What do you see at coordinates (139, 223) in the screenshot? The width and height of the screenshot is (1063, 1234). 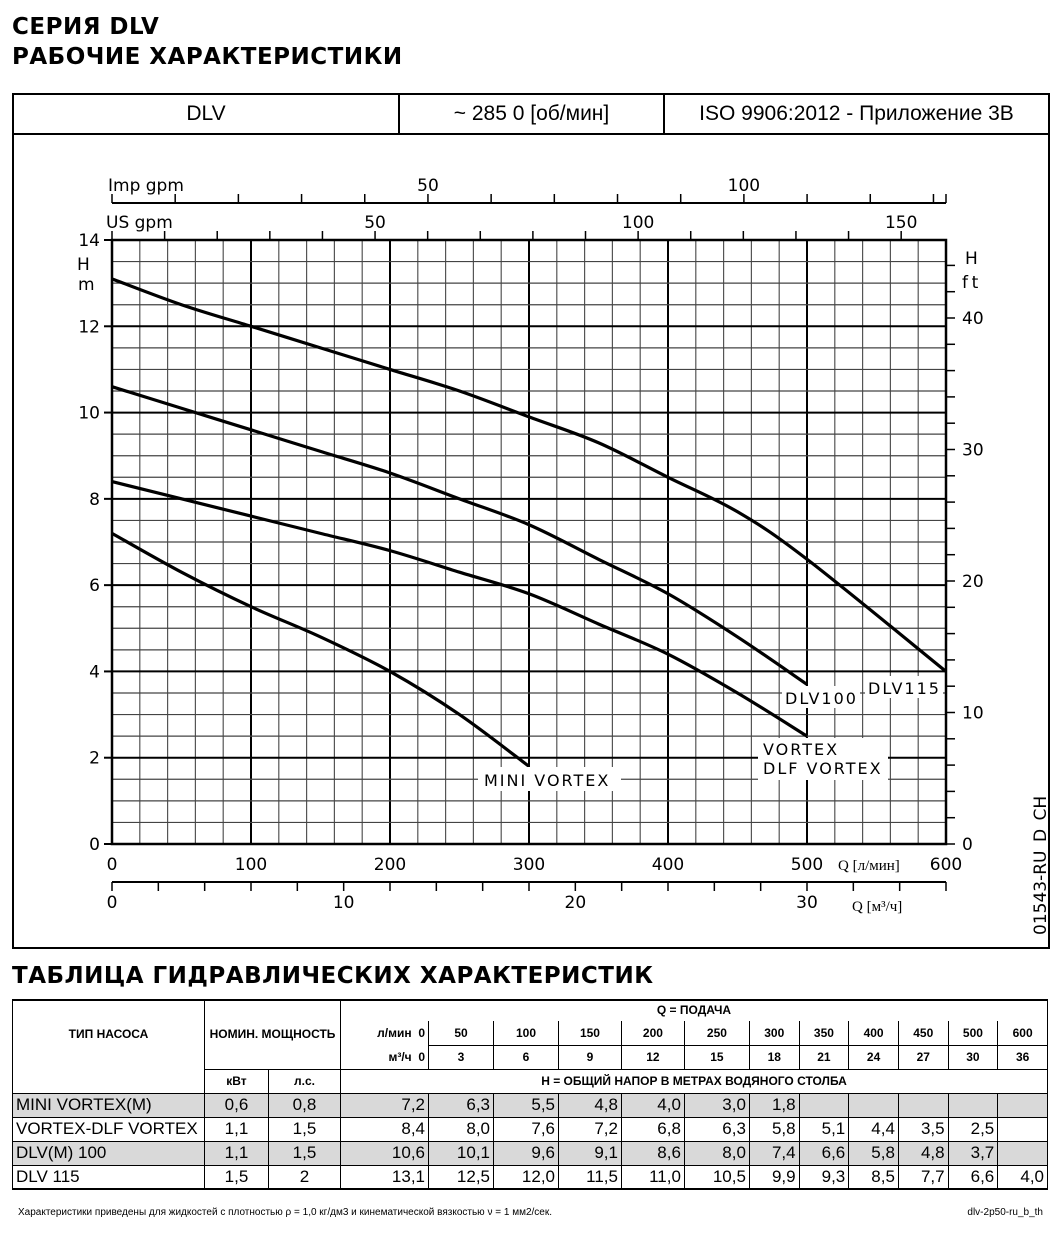 I see `us-gpm-label: US gpm` at bounding box center [139, 223].